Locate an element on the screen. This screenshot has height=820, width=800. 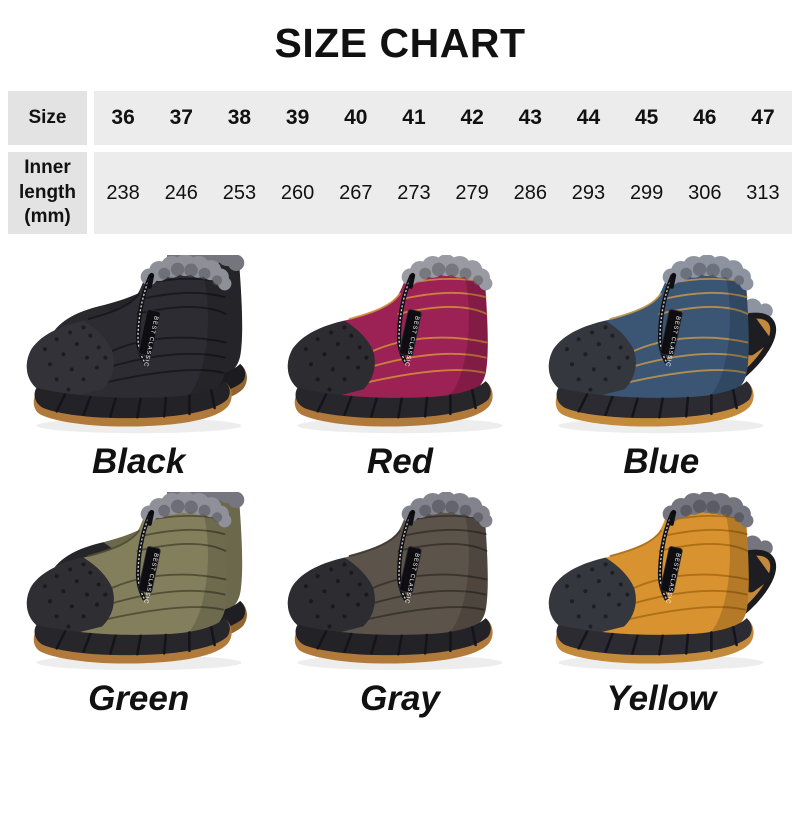
product-red: BEST CLASSIC Red is located at coordinates (400, 368).